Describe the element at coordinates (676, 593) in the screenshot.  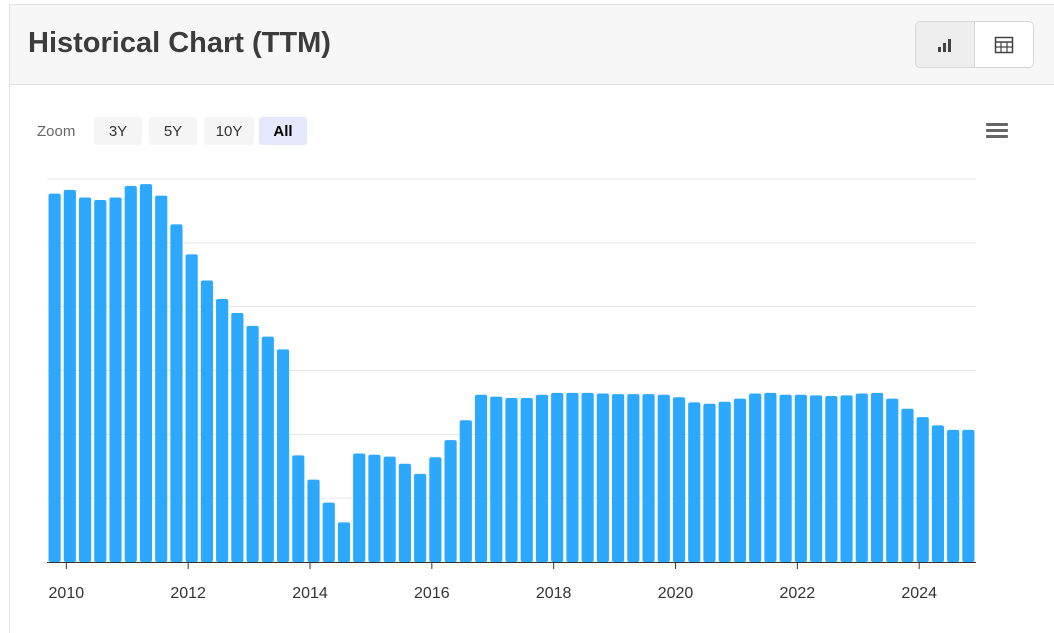
I see `x-tick-label-2020: 2020` at that location.